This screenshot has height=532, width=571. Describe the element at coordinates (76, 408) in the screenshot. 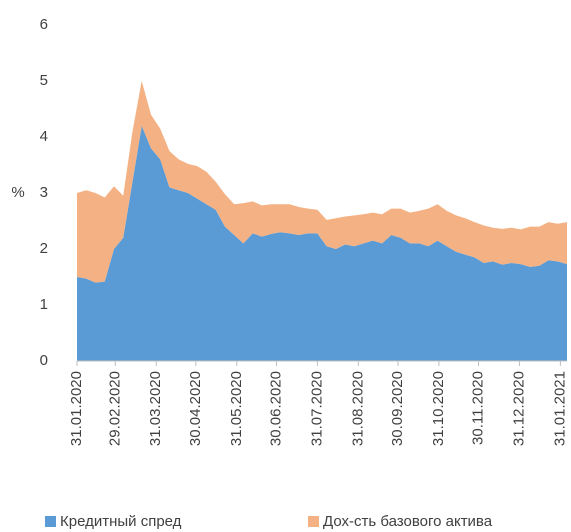

I see `x-tick-label: 31.01.2020` at that location.